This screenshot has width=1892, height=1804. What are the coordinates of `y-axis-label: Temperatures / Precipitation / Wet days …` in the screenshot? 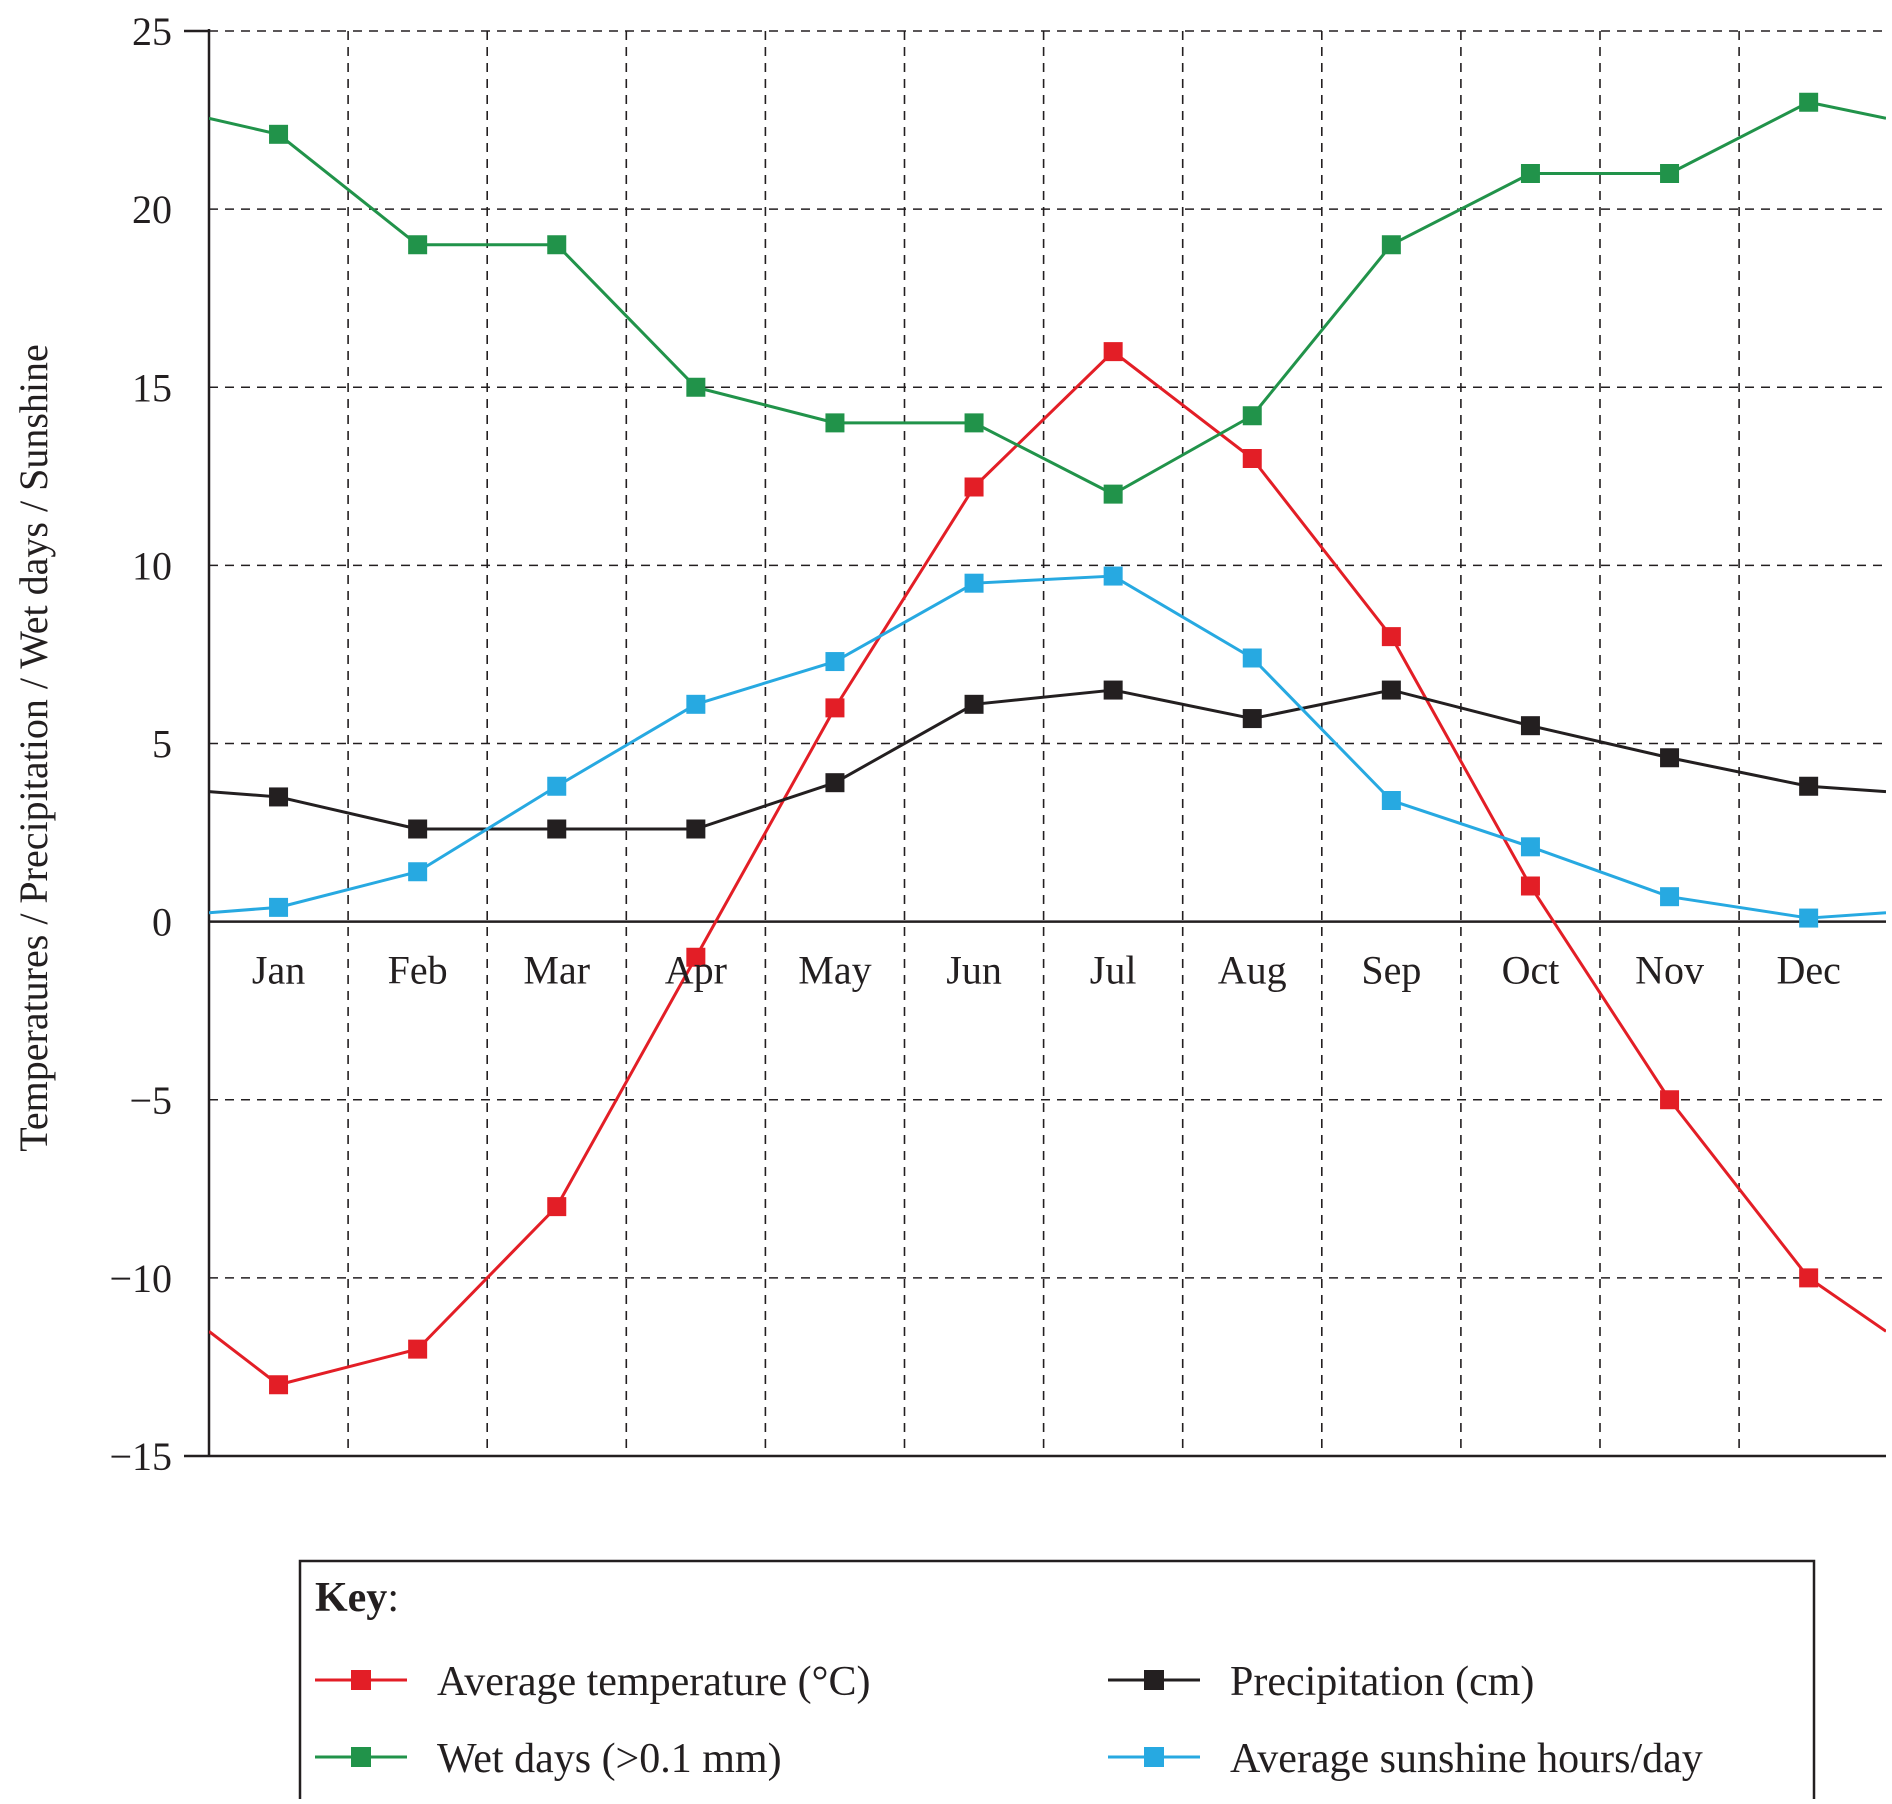 It's located at (33, 748).